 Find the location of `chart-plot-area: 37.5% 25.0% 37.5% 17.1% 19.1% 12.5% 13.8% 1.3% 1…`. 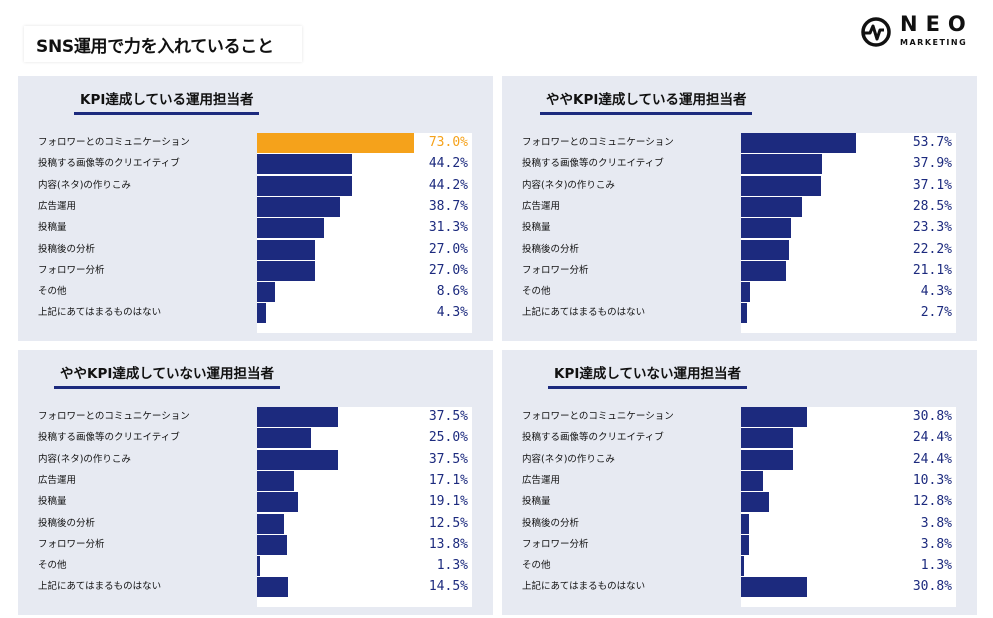

chart-plot-area: 37.5% 25.0% 37.5% 17.1% 19.1% 12.5% 13.8% 1.3% 1… is located at coordinates (364, 507).